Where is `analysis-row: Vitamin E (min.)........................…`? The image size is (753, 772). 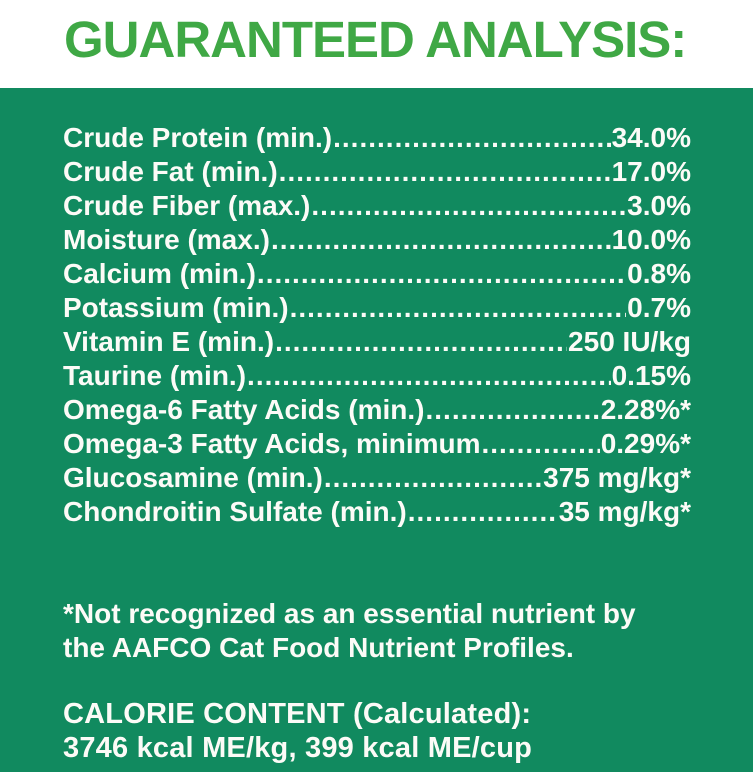 analysis-row: Vitamin E (min.)........................… is located at coordinates (377, 342).